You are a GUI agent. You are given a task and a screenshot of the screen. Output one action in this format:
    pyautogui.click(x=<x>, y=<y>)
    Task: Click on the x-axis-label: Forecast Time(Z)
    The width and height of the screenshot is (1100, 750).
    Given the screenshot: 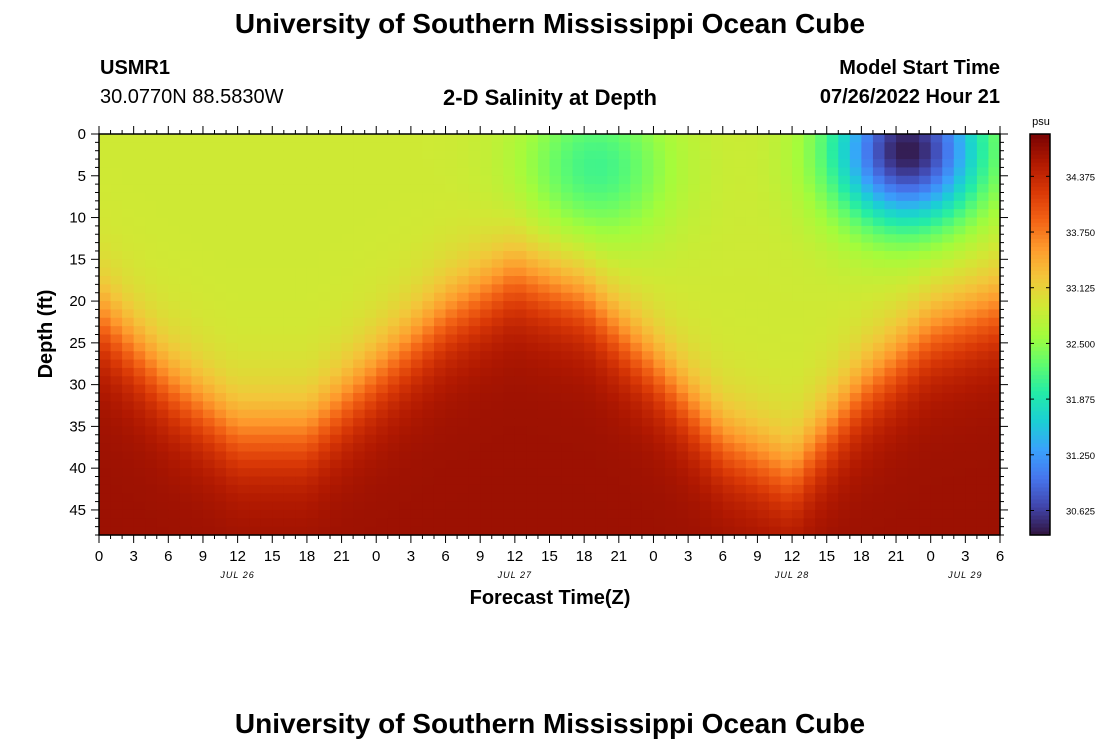 What is the action you would take?
    pyautogui.click(x=550, y=598)
    